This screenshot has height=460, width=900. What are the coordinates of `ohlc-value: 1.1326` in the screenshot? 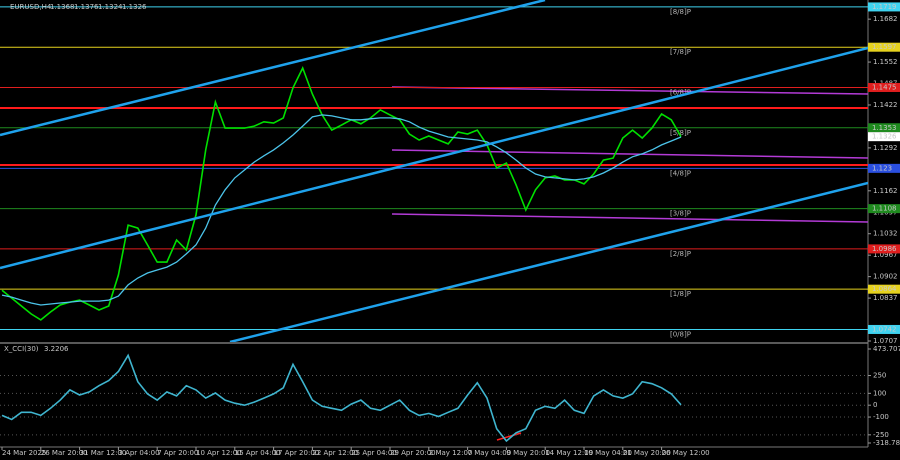 It's located at (134, 7).